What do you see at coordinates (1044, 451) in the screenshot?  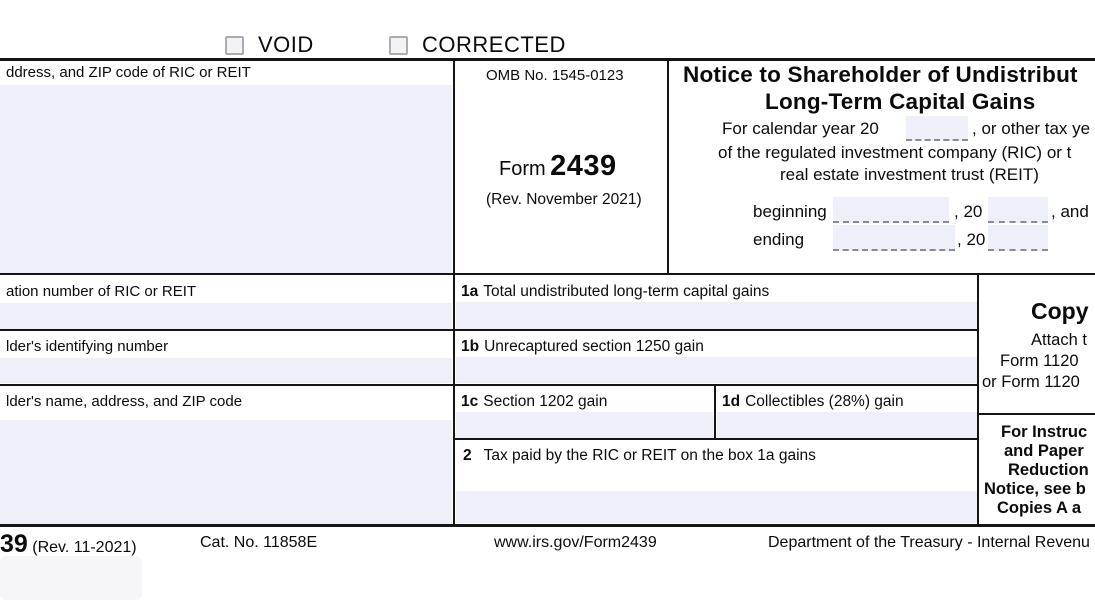 I see `instructions-line-2: and Paper` at bounding box center [1044, 451].